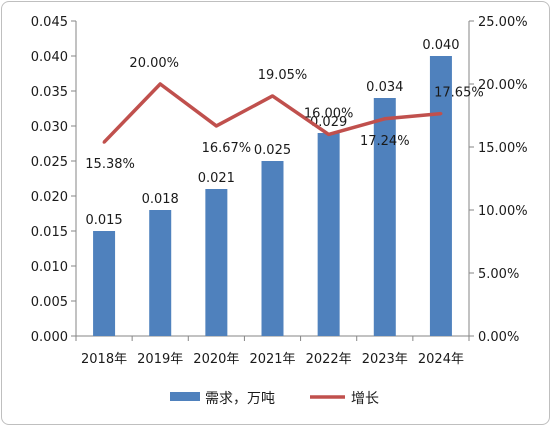  Describe the element at coordinates (365, 399) in the screenshot. I see `legend-label-line: 增长` at that location.